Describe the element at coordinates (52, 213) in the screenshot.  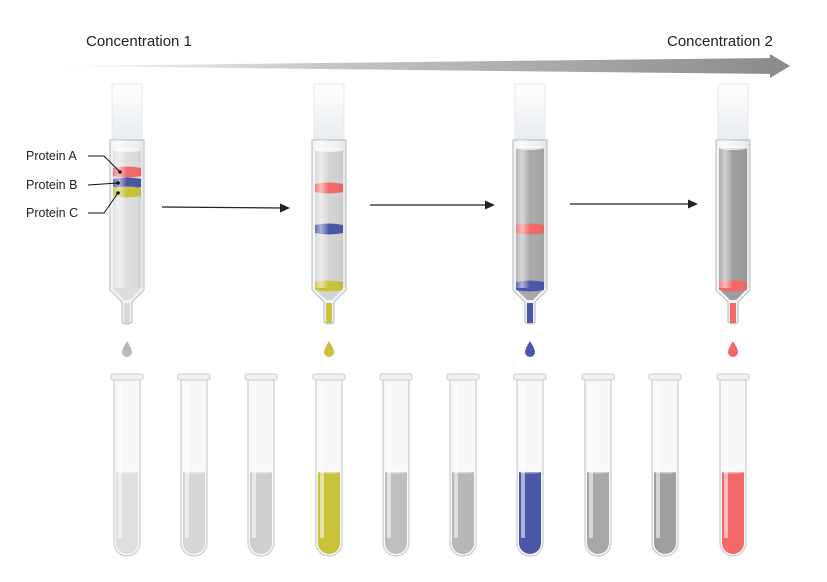
I see `protein-c-label: Protein C` at that location.